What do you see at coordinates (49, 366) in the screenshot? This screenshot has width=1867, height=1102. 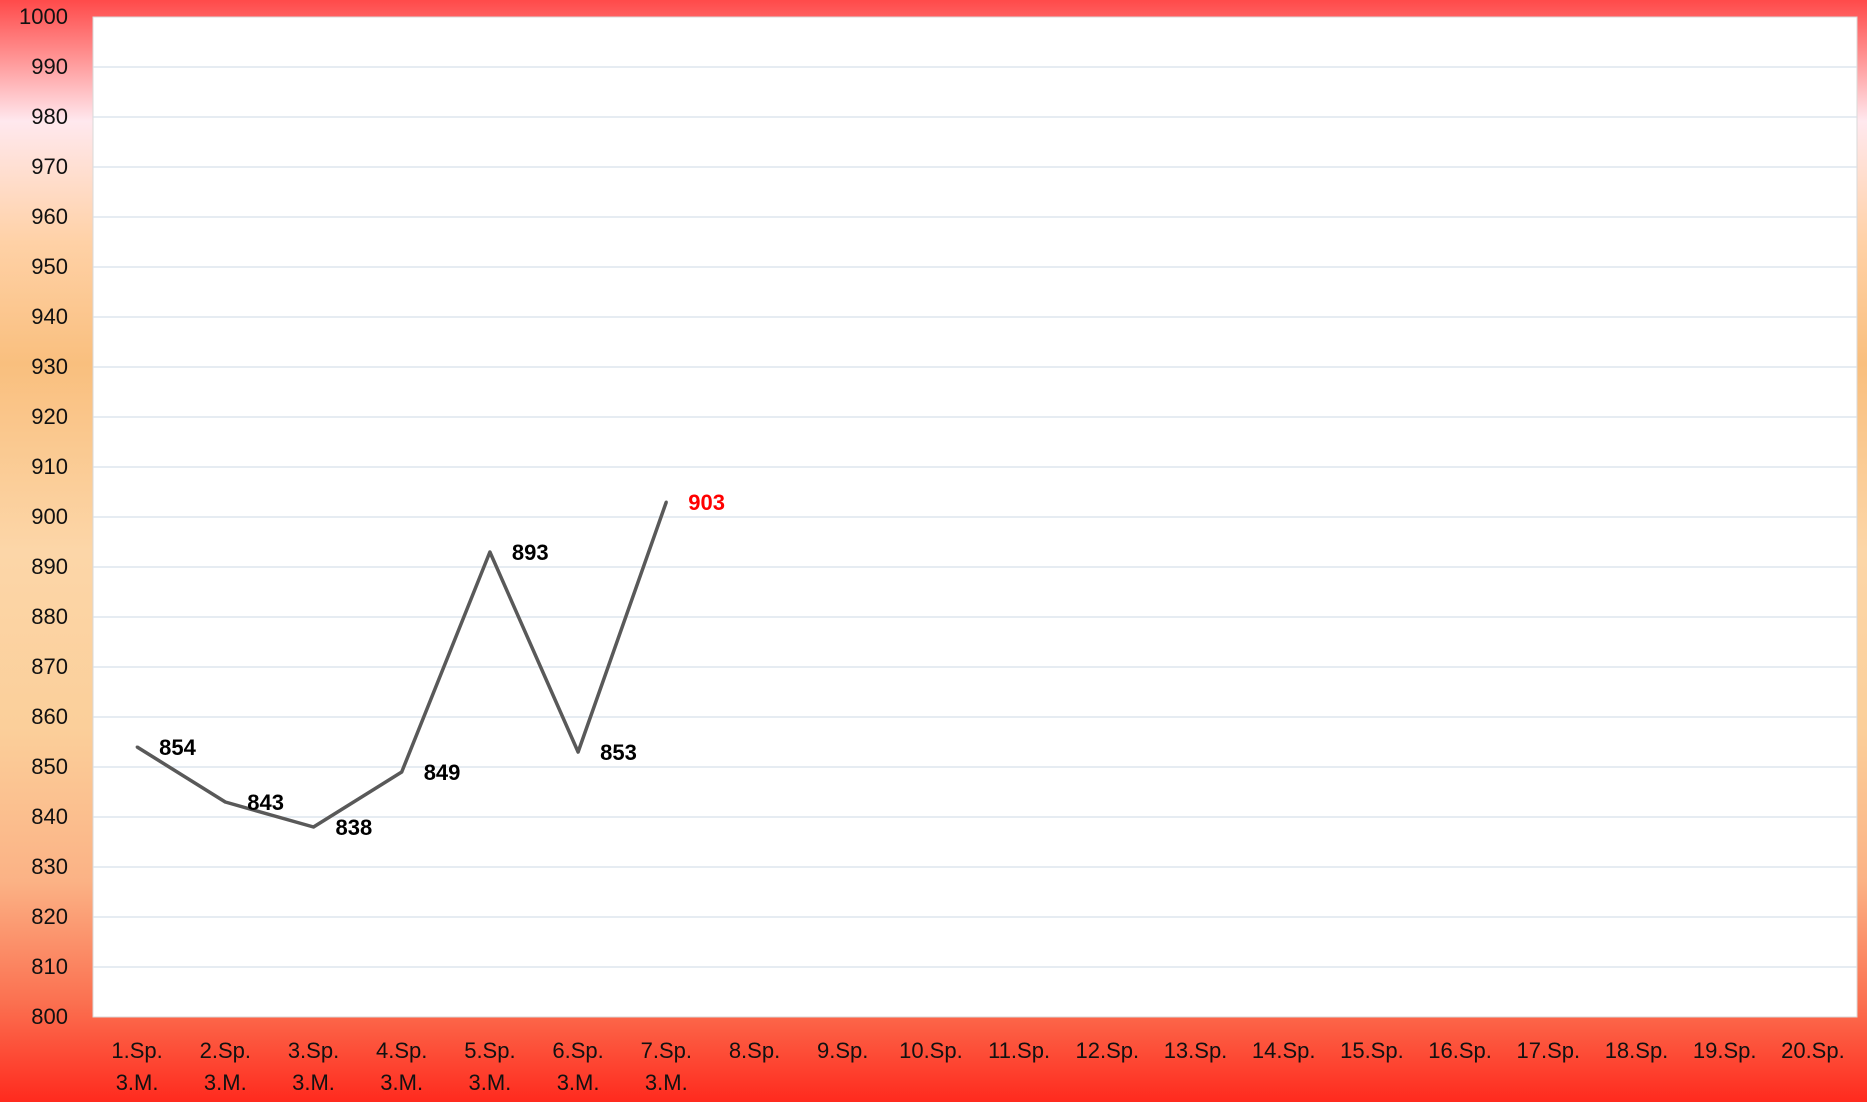 I see `y-tick-label: 930` at bounding box center [49, 366].